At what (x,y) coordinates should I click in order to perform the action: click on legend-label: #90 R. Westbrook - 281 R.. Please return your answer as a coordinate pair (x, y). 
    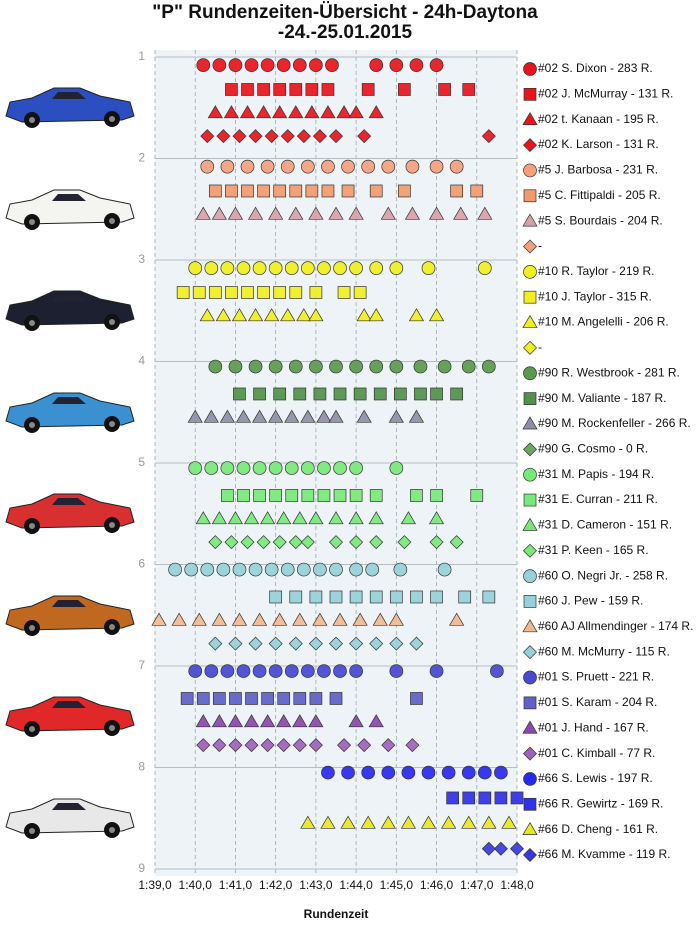
    Looking at the image, I should click on (609, 372).